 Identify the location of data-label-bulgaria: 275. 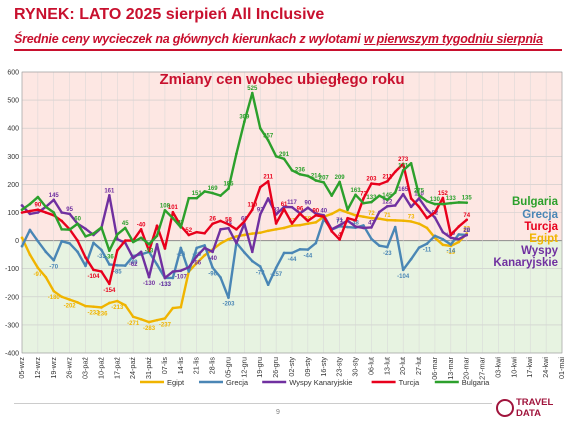
(419, 191).